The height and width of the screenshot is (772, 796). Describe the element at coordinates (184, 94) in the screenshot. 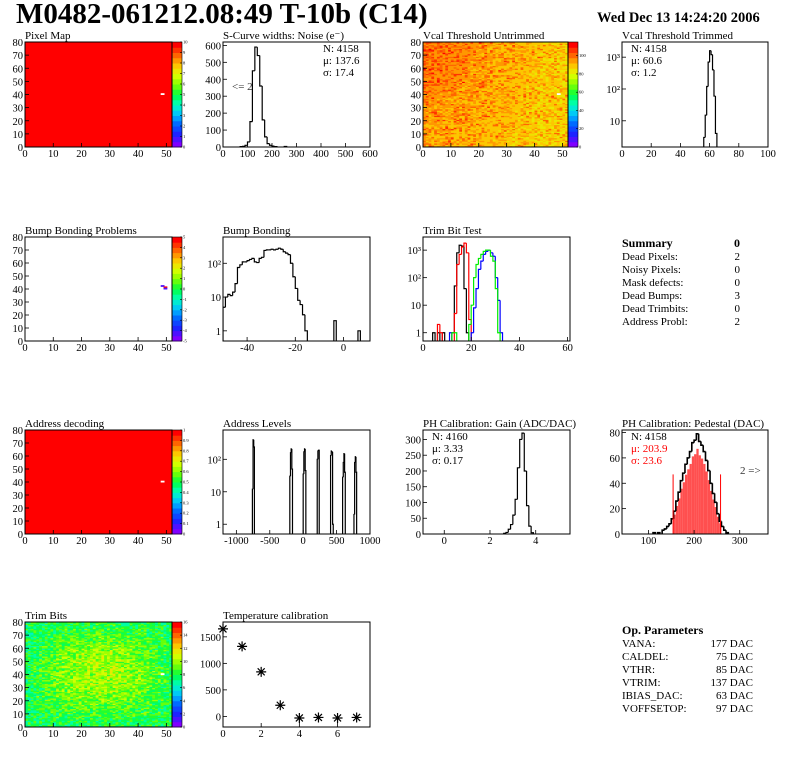

I see `palette-tick-label: 5` at that location.